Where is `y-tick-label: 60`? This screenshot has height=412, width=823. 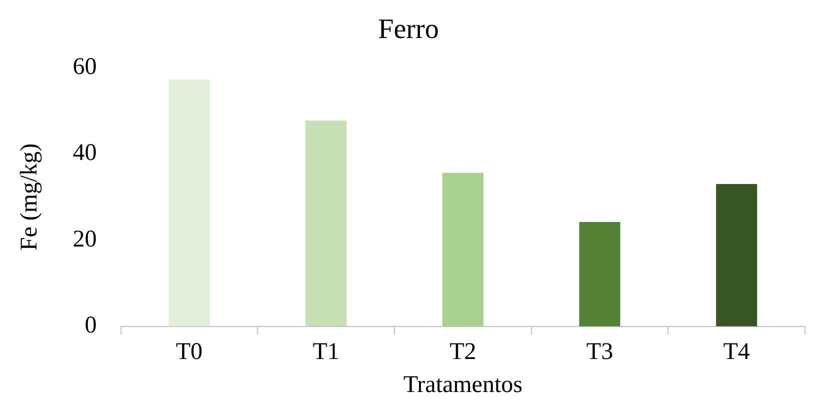
y-tick-label: 60 is located at coordinates (84, 67).